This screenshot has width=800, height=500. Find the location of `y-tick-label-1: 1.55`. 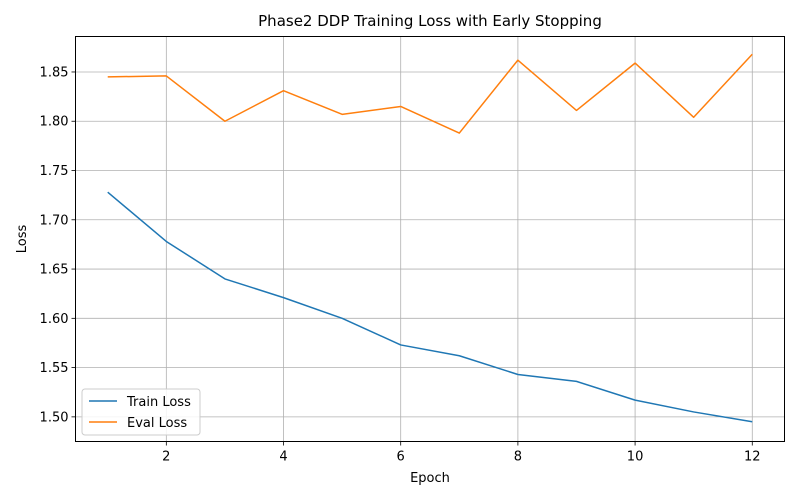

y-tick-label-1: 1.55 is located at coordinates (54, 368).